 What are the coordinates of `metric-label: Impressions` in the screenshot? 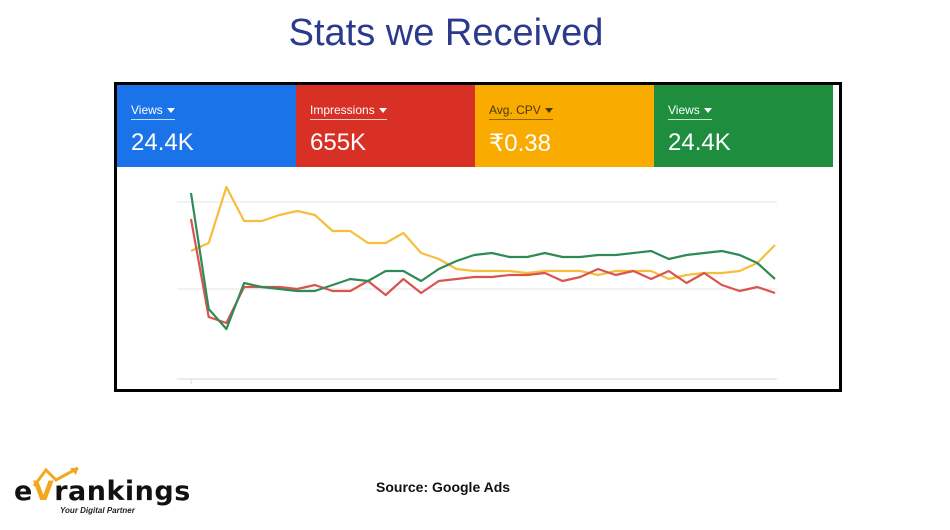 It's located at (342, 110).